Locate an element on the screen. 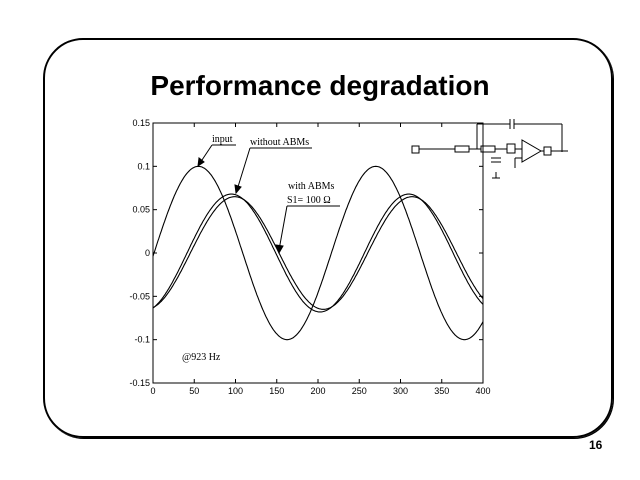  x-tick-label: 0 is located at coordinates (152, 391).